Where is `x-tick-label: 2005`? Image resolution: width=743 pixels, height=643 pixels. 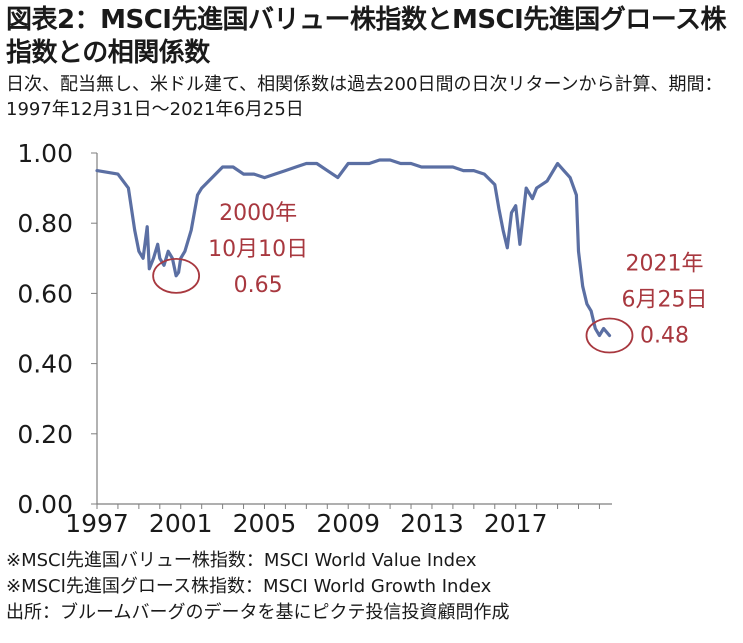 x-tick-label: 2005 is located at coordinates (265, 523).